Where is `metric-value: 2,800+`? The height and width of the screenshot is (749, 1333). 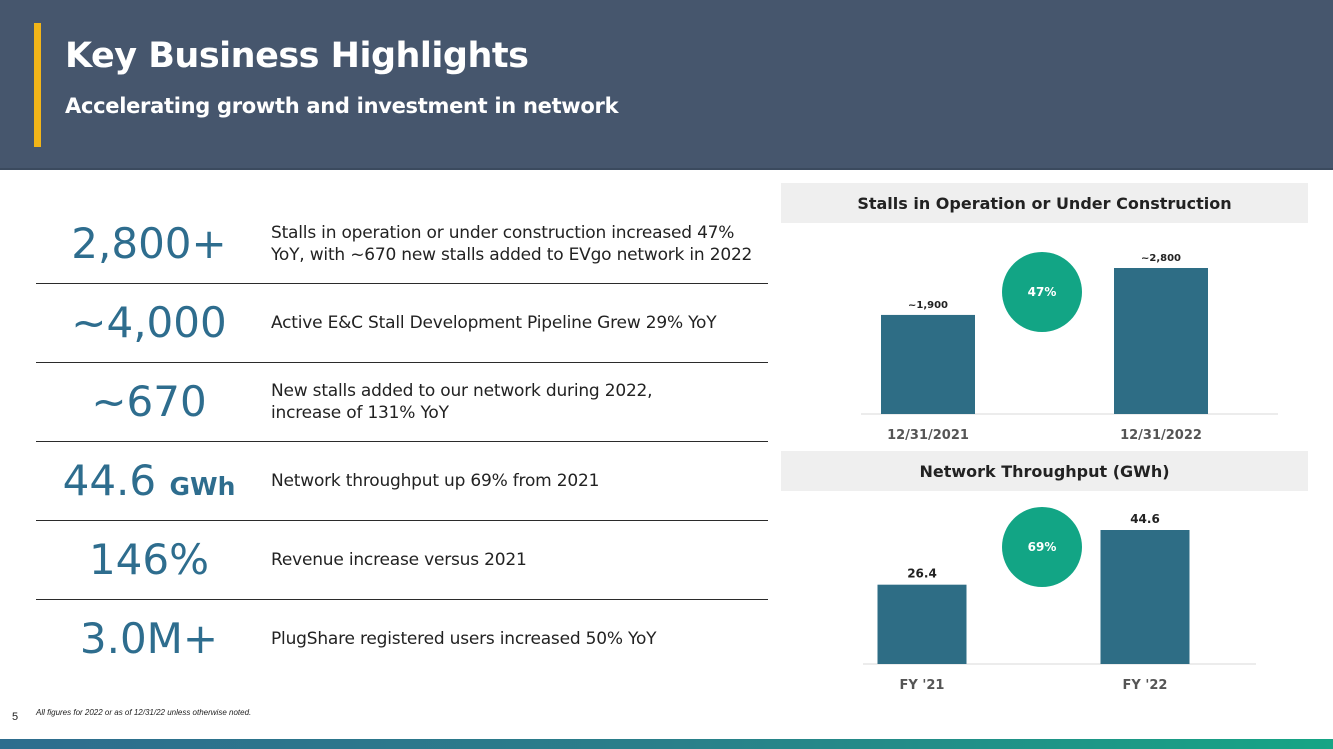
metric-value: 2,800+ is located at coordinates (149, 243).